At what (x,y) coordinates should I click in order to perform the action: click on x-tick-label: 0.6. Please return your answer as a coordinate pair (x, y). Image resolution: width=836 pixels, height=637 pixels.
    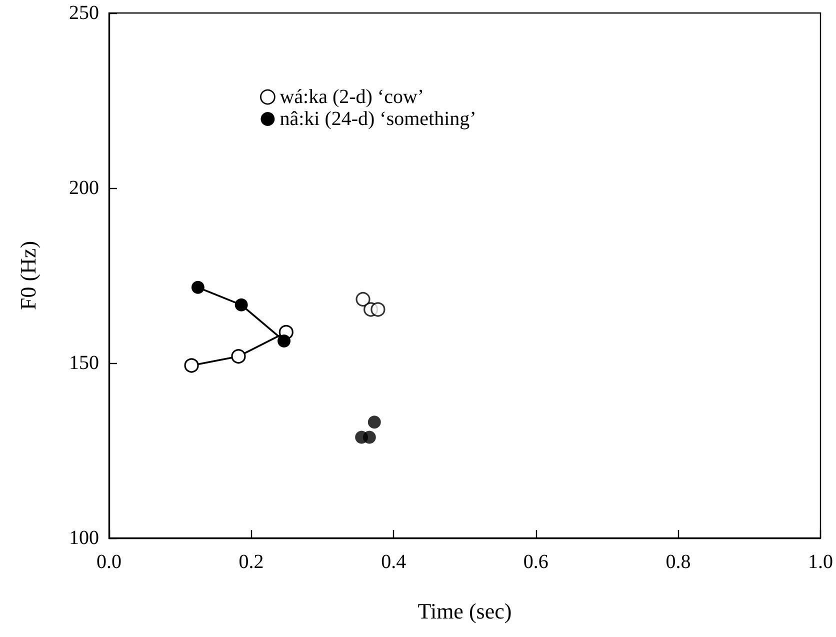
    Looking at the image, I should click on (535, 562).